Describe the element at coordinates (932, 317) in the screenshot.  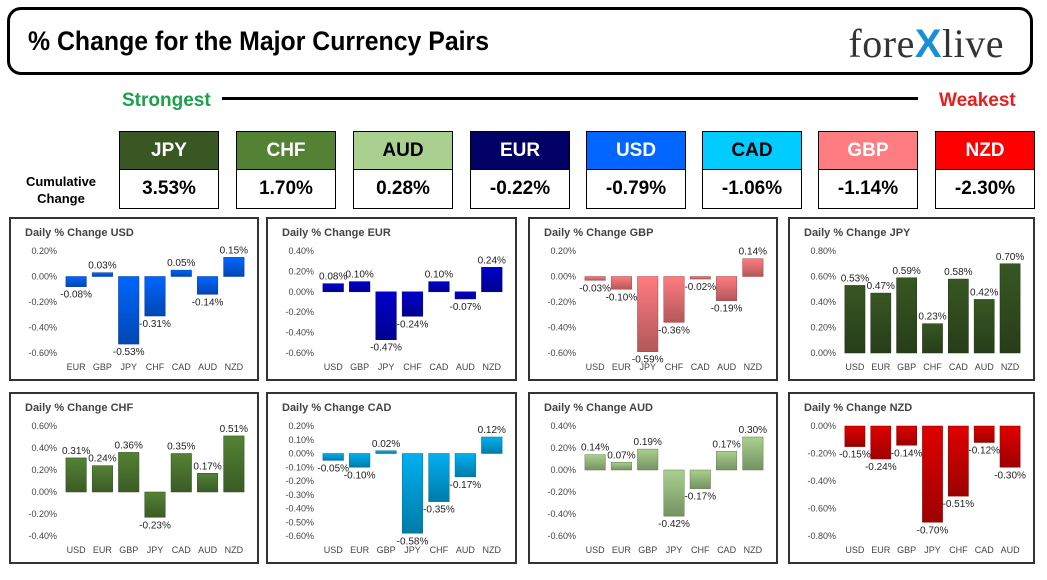
I see `data-label: 0.23%` at that location.